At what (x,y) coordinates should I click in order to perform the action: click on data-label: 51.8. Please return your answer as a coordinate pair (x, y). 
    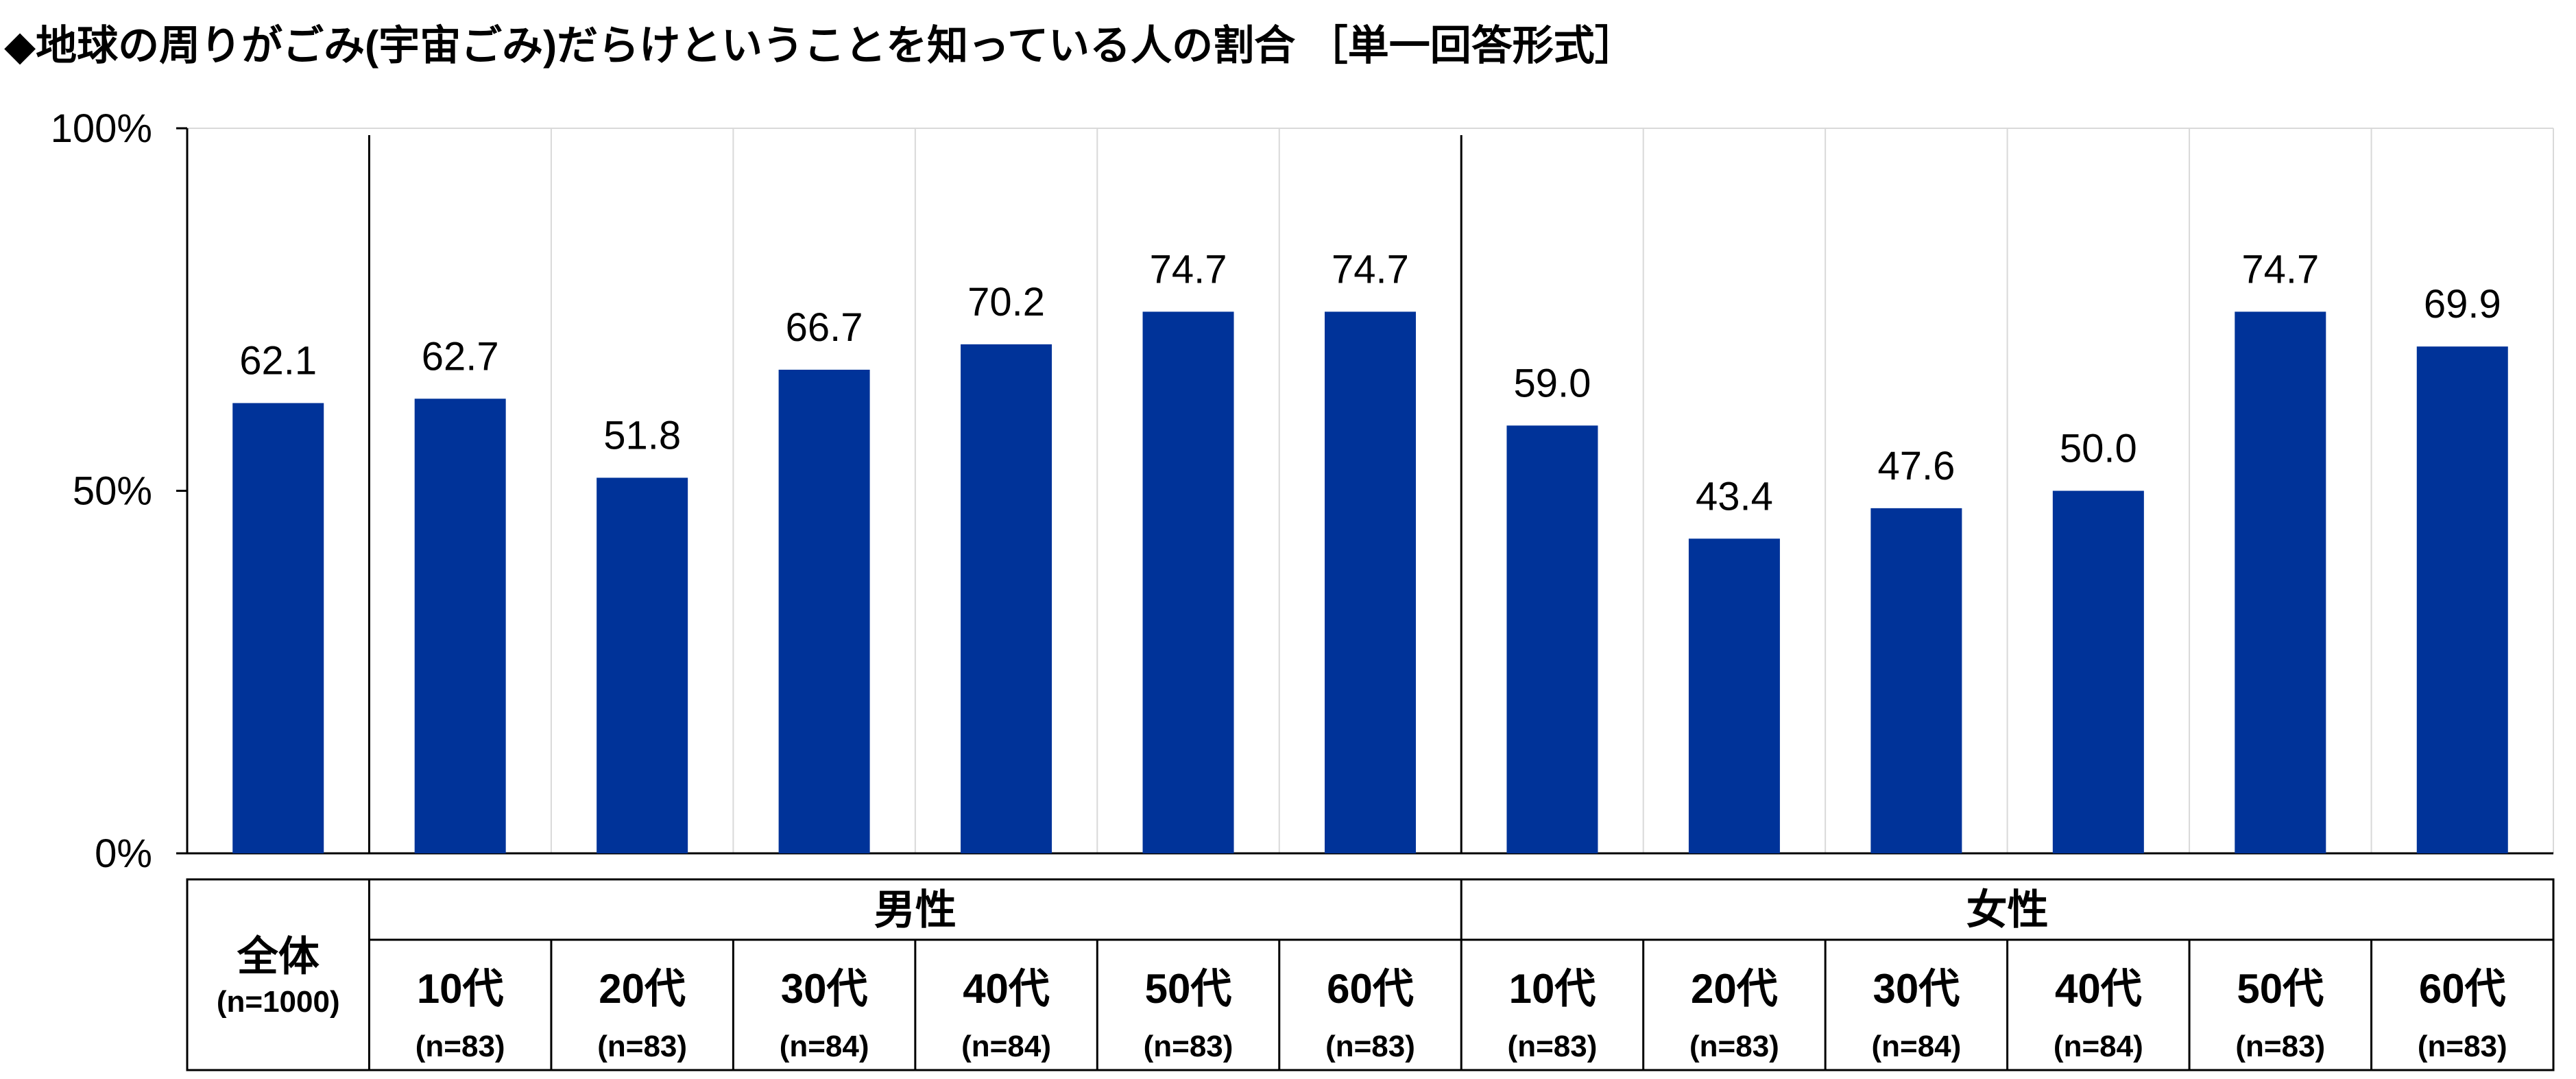
    Looking at the image, I should click on (642, 435).